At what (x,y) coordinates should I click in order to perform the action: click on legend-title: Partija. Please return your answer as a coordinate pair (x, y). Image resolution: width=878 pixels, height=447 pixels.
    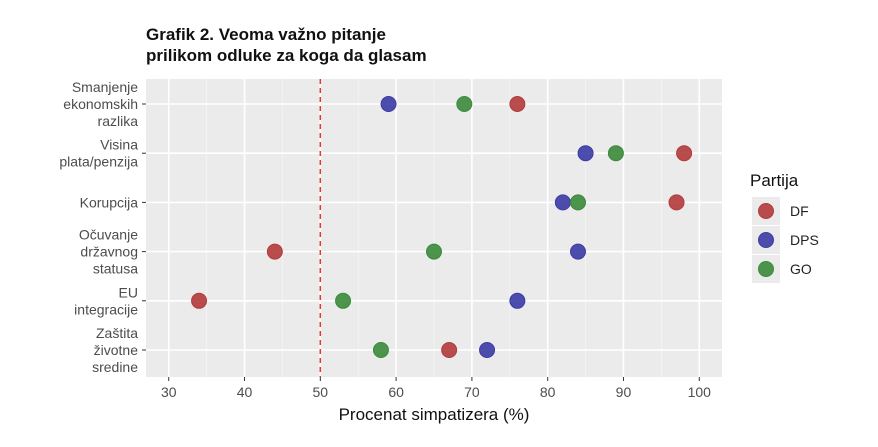
    Looking at the image, I should click on (774, 180).